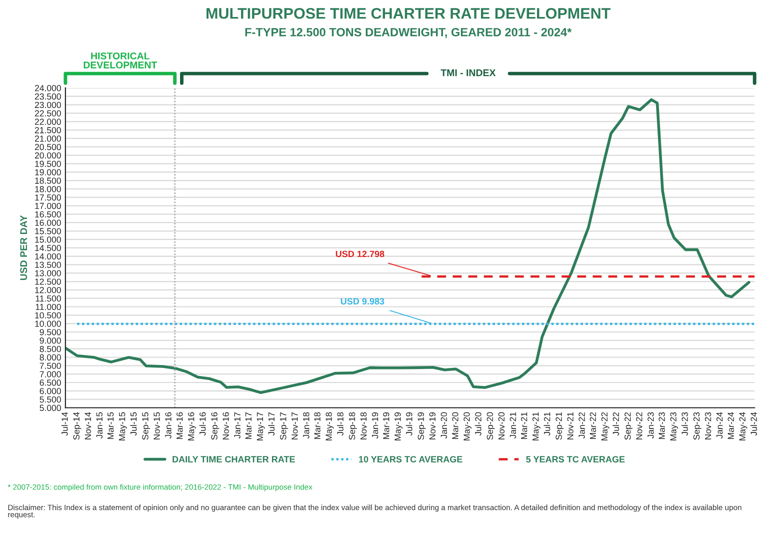 Image resolution: width=770 pixels, height=533 pixels. I want to click on y-tick-label: 16.000, so click(48, 223).